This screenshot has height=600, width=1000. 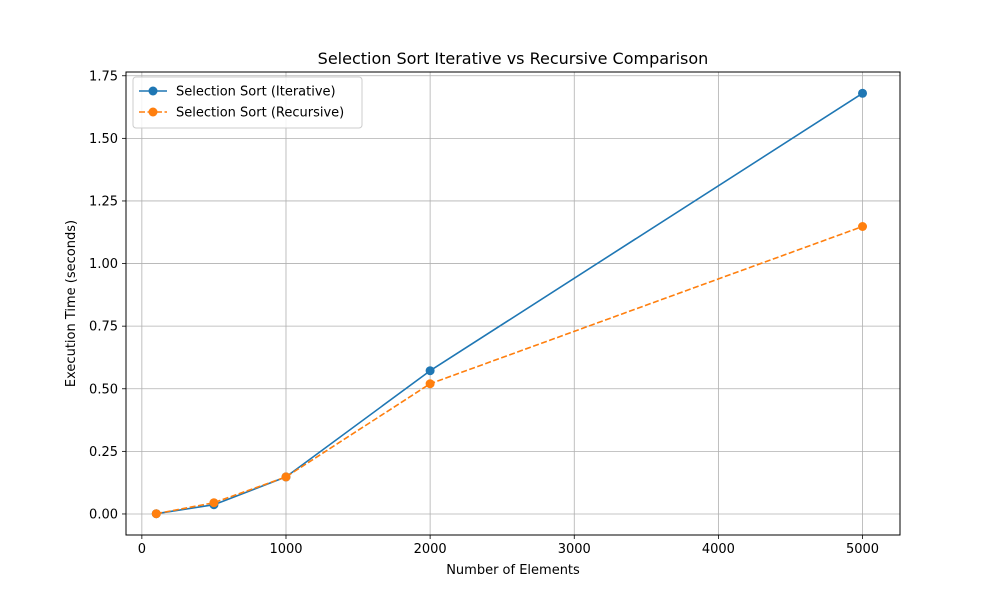 I want to click on legend-label: Selection Sort (Iterative), so click(x=256, y=92).